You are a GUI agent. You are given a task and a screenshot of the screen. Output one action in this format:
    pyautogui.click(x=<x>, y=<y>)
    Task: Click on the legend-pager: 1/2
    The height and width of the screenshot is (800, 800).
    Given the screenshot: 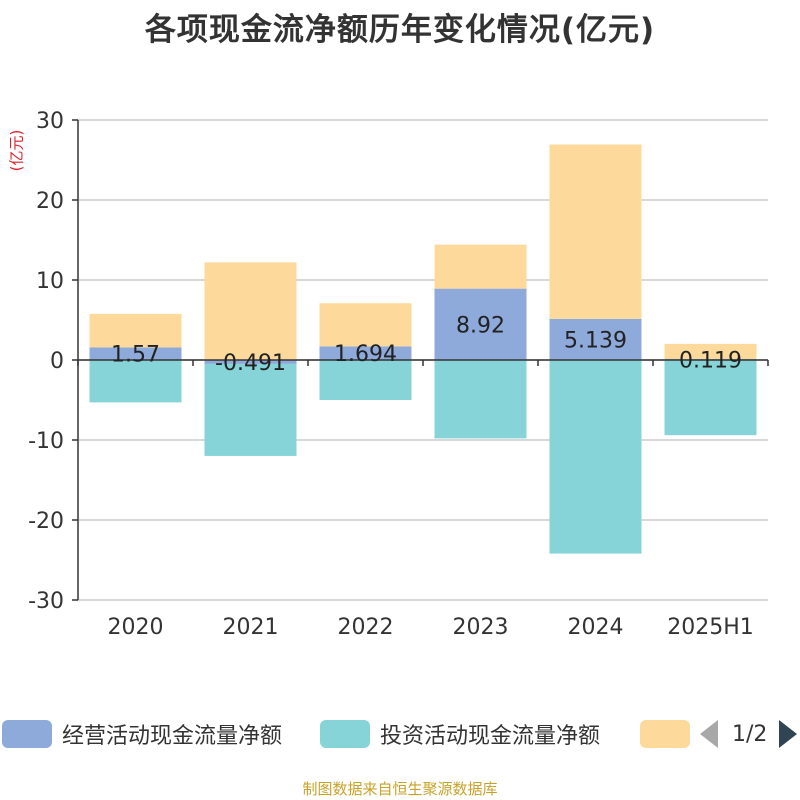 What is the action you would take?
    pyautogui.click(x=749, y=734)
    